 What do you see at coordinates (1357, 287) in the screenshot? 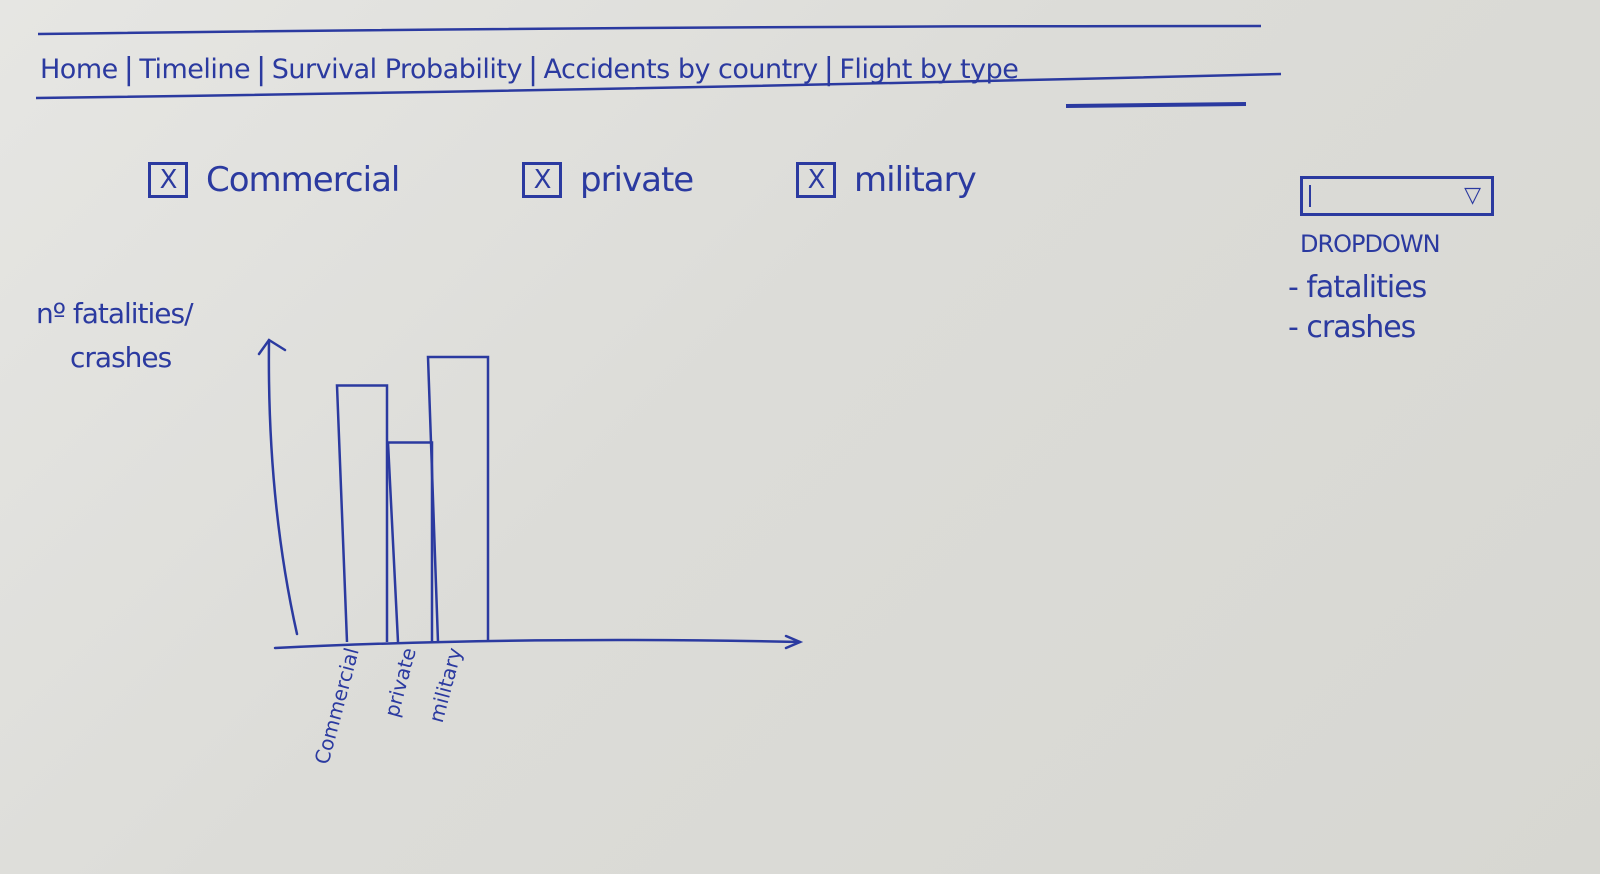
I see `dropdown-option-fatalities: - fatalities` at bounding box center [1357, 287].